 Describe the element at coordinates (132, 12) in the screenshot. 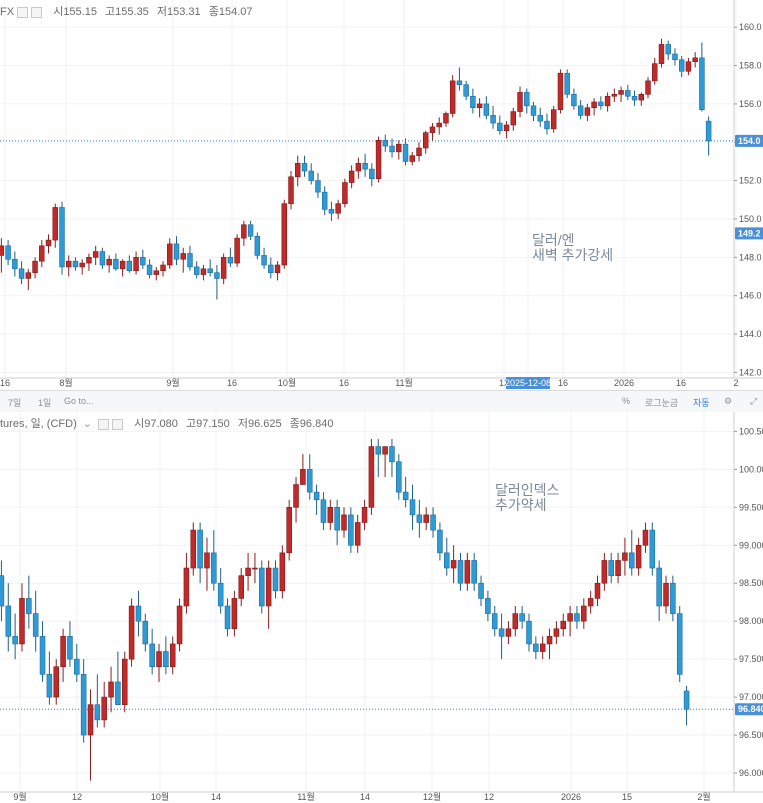

I see `usdjpy-high-value: 155.35` at that location.